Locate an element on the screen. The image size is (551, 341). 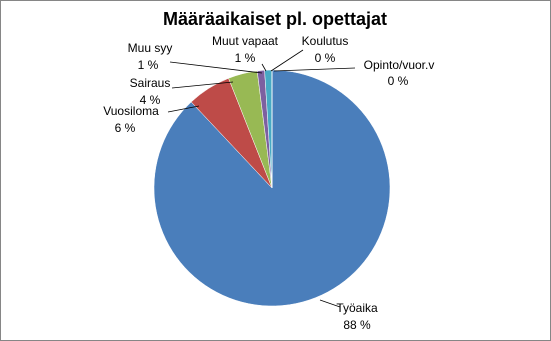
slice-label: Opinto/vuor.v is located at coordinates (399, 65).